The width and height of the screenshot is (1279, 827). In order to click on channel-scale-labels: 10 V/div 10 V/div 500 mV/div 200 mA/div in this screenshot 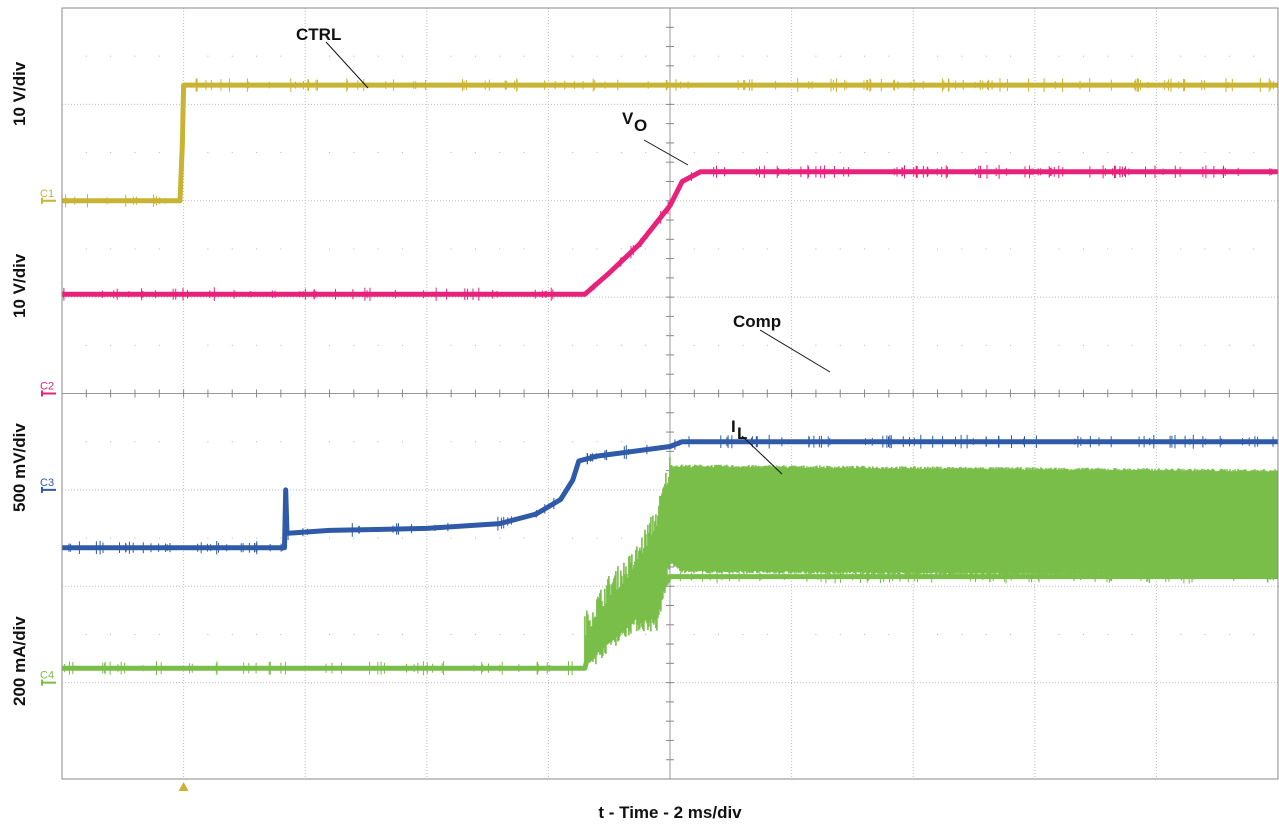, I will do `click(19, 383)`.